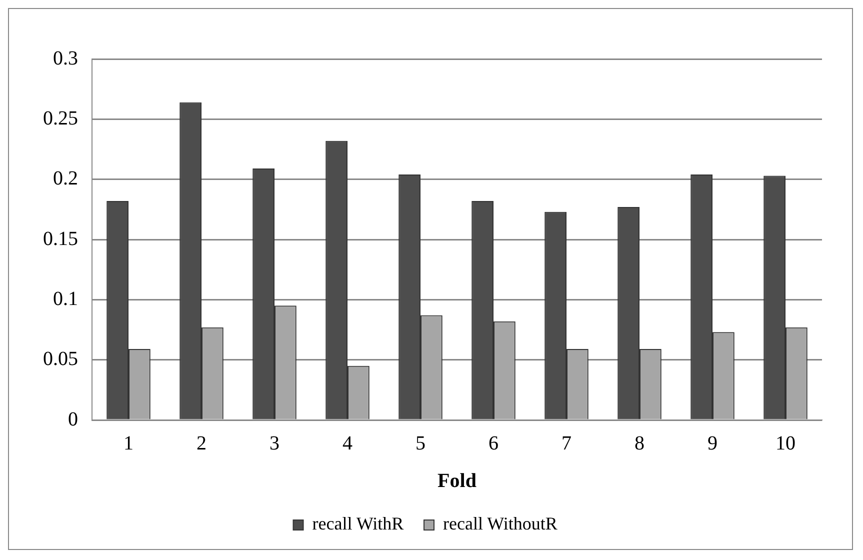  I want to click on y-tick-label: 0.2, so click(65, 179).